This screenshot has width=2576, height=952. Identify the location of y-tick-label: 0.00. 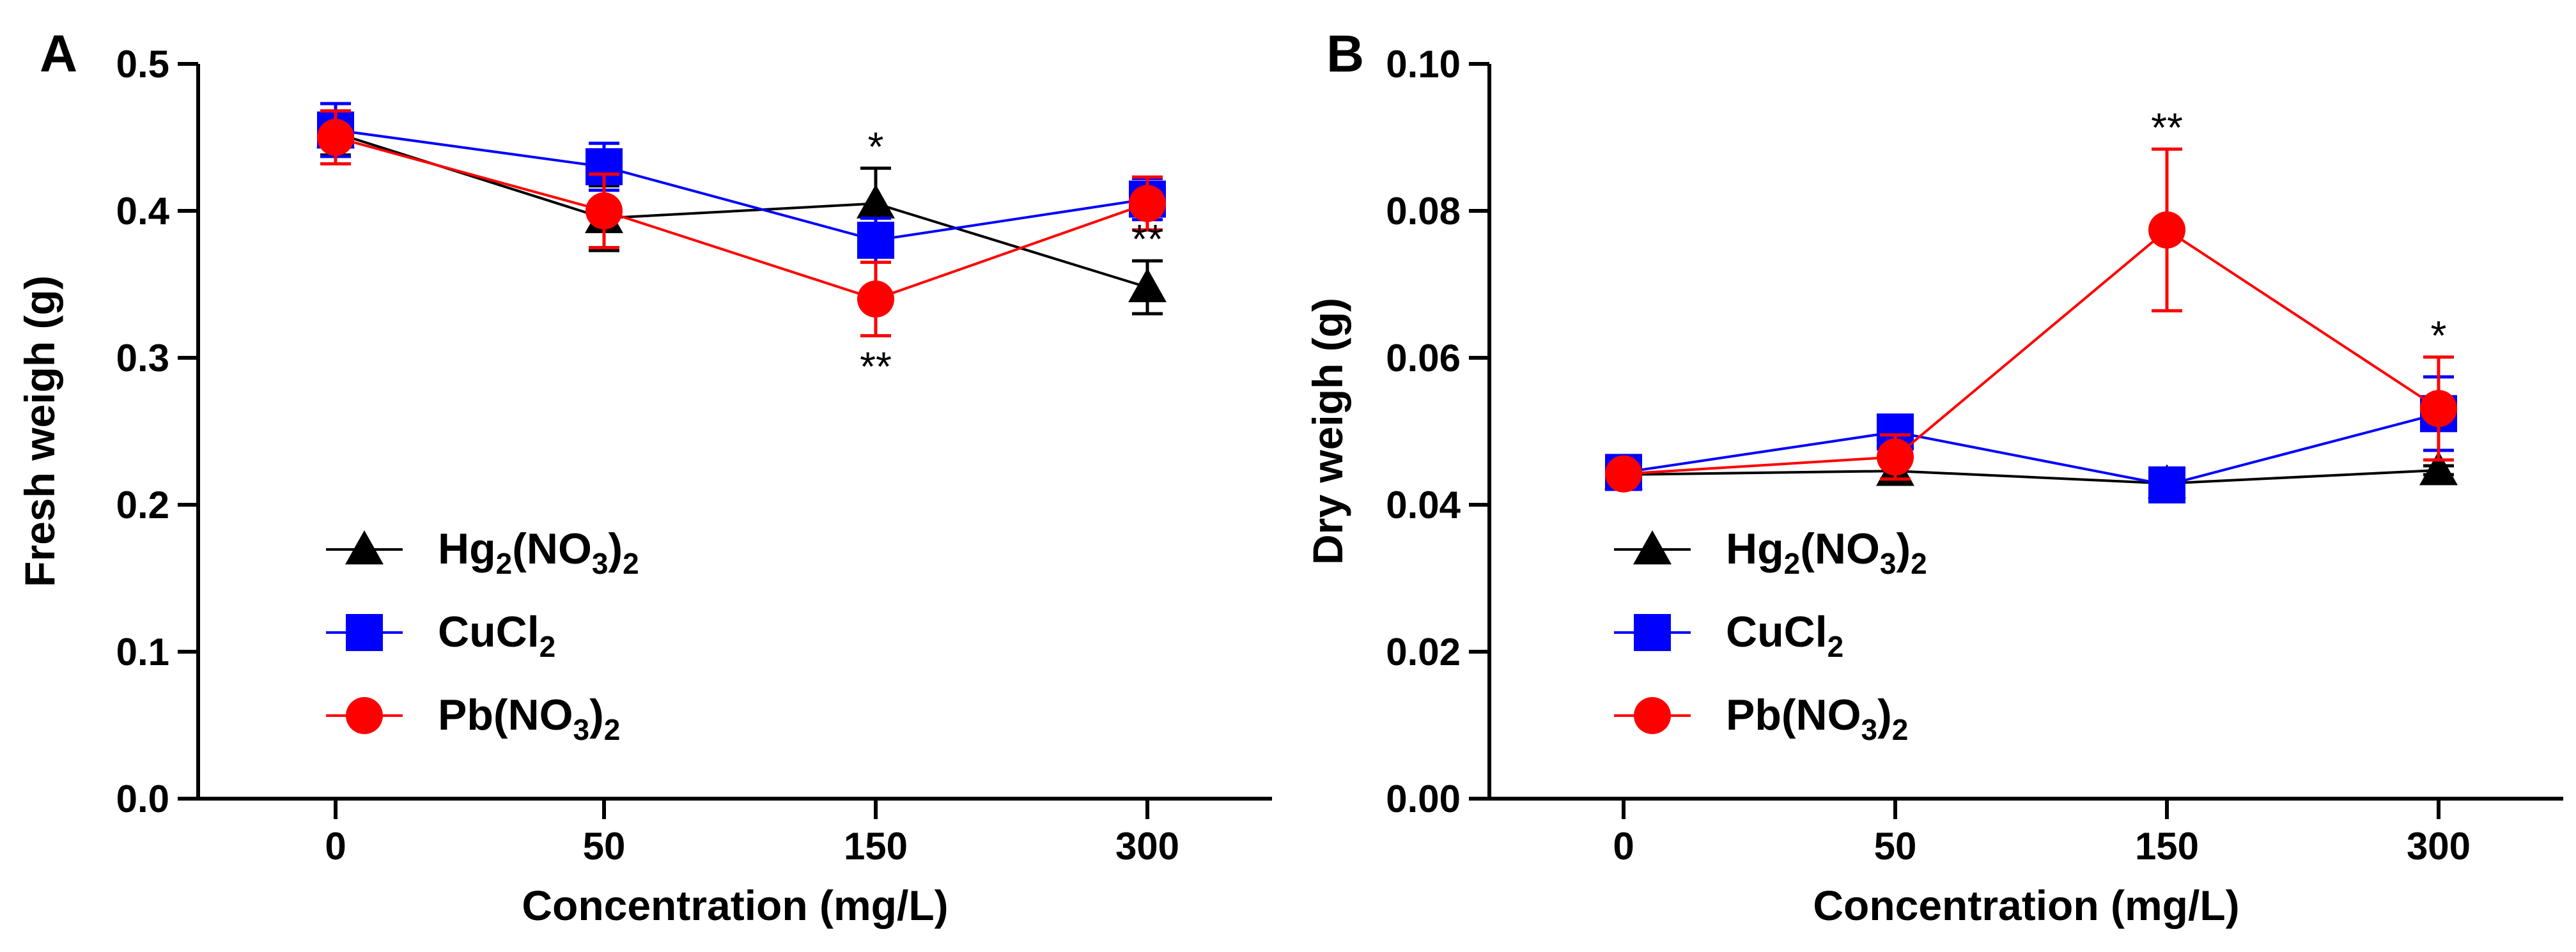
(1424, 799).